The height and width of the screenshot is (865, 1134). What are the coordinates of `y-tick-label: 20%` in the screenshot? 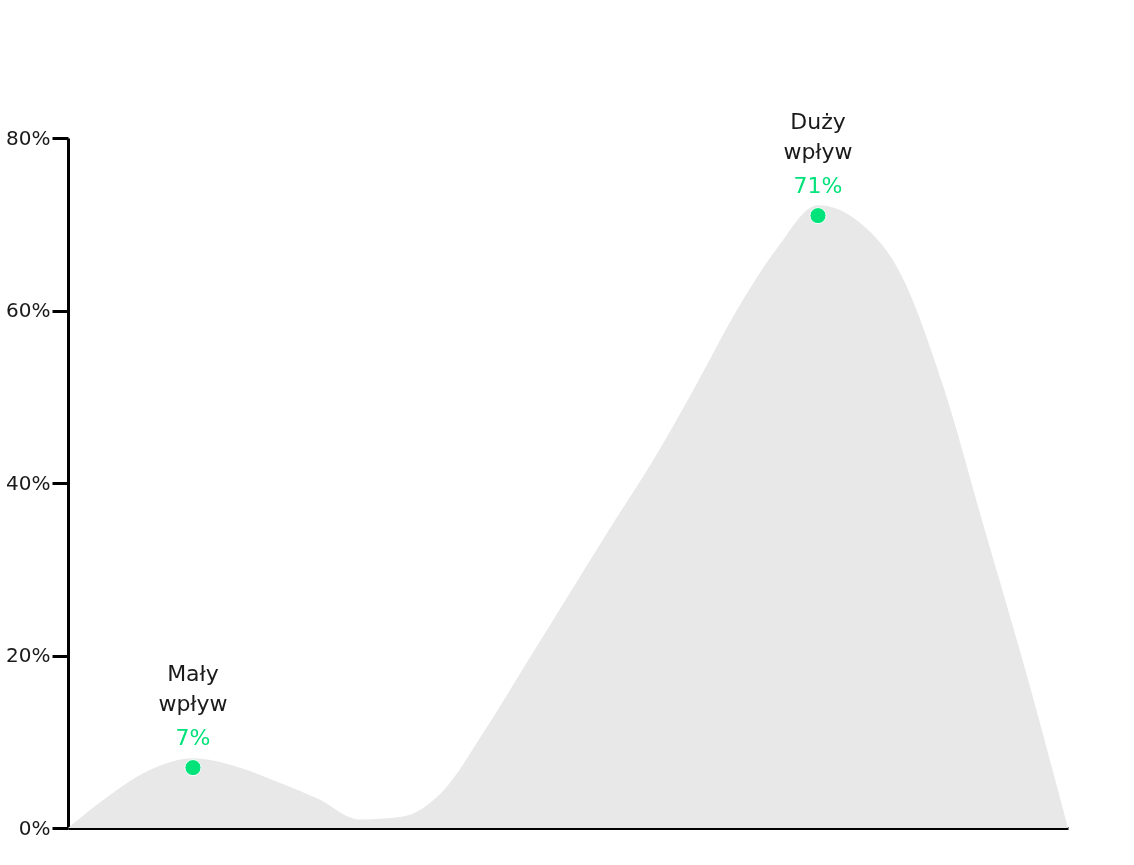 It's located at (28, 655).